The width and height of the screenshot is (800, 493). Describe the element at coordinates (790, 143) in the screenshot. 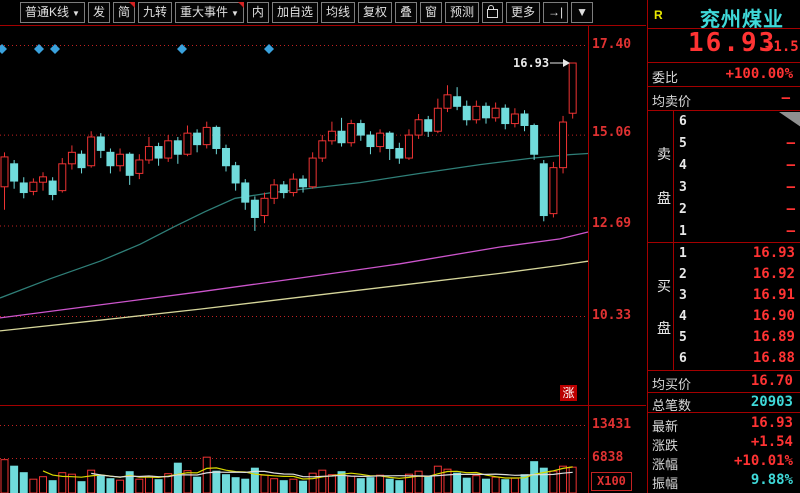

I see `sell-row-5-price: —` at that location.